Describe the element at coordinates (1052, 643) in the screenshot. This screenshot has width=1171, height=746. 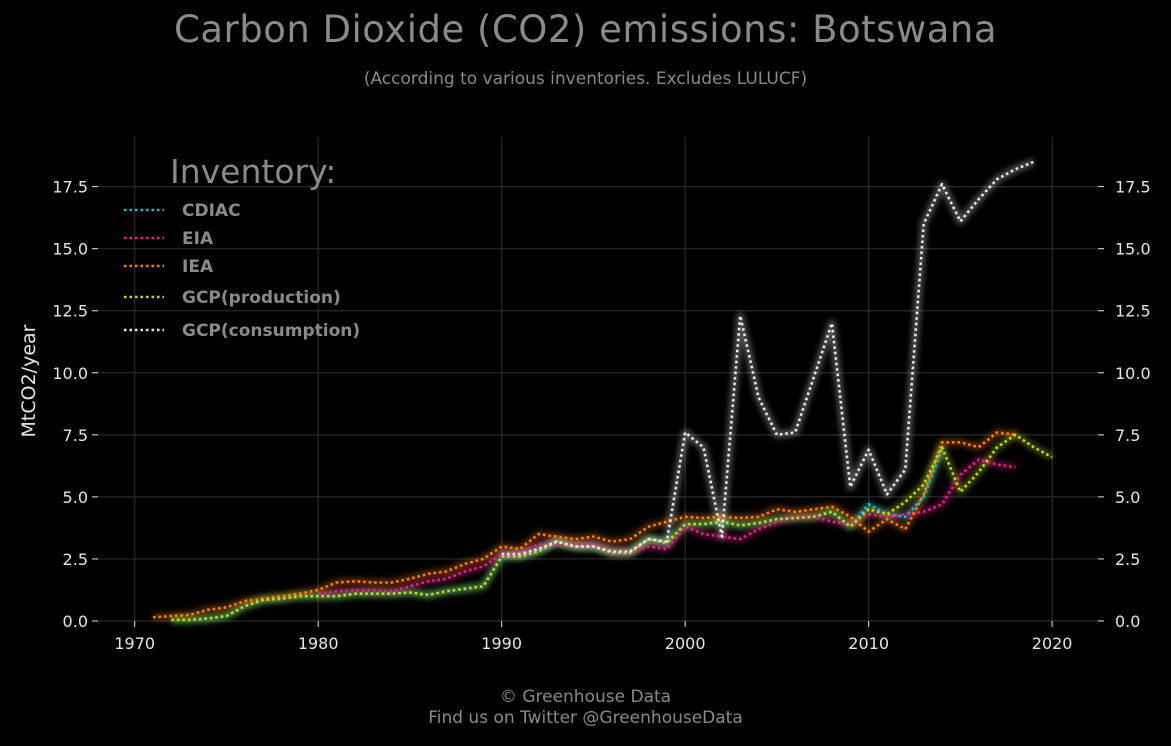
I see `x-tick-label: 2020` at that location.